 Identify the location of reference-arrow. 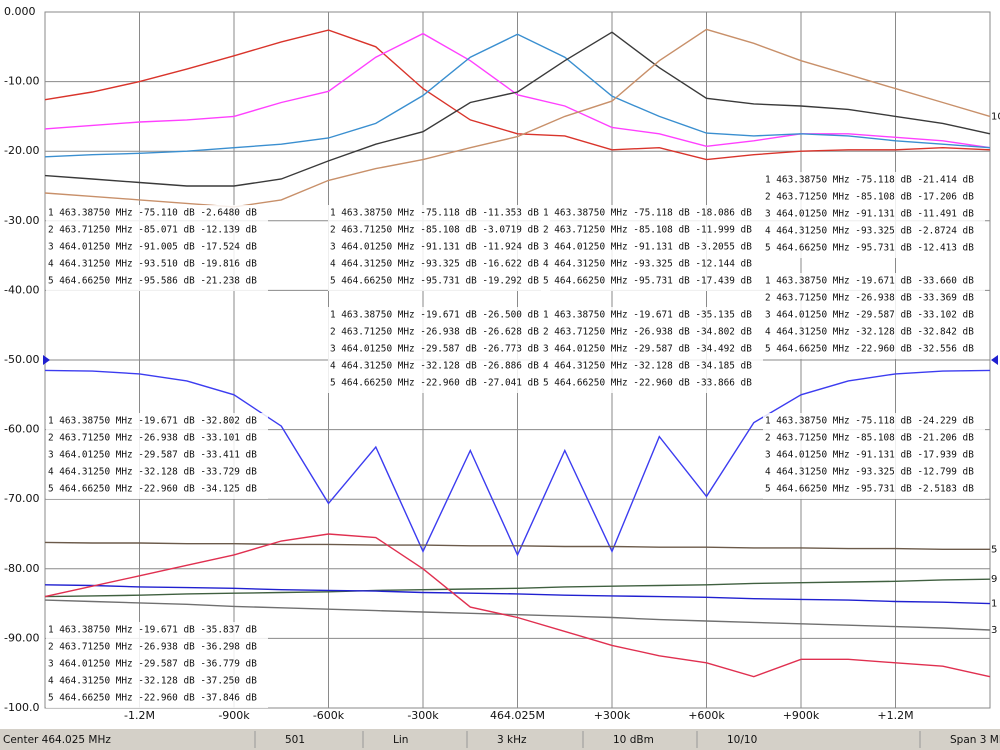
(46, 360).